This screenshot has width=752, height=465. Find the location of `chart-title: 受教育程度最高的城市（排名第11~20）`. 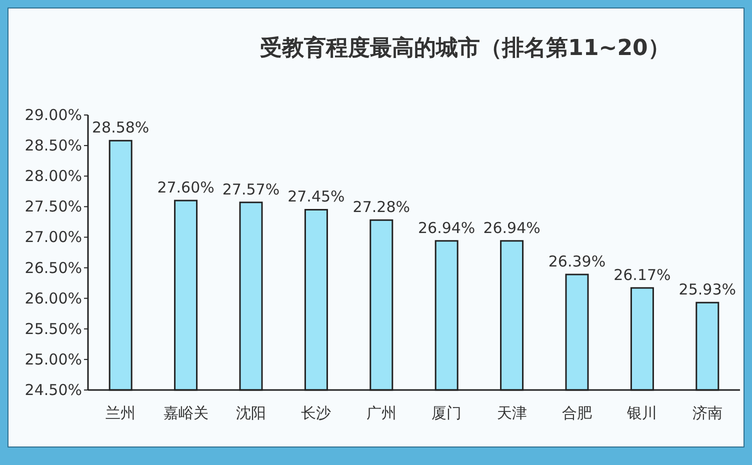

chart-title: 受教育程度最高的城市（排名第11~20） is located at coordinates (465, 48).